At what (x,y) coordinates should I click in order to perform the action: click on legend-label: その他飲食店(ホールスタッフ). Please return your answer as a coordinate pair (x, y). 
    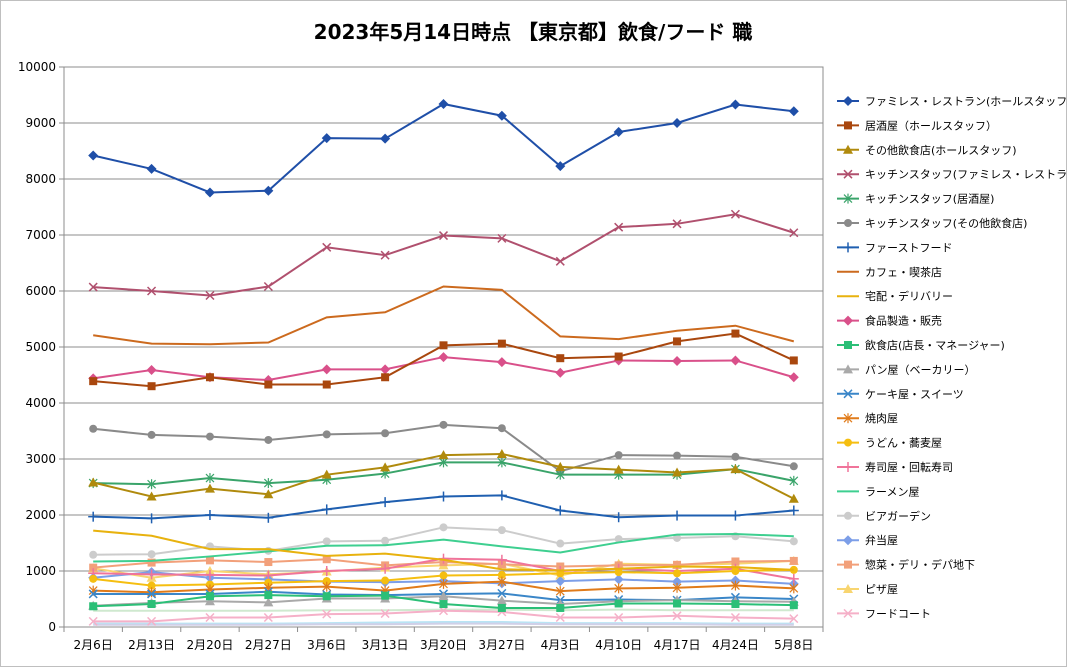
    Looking at the image, I should click on (941, 150).